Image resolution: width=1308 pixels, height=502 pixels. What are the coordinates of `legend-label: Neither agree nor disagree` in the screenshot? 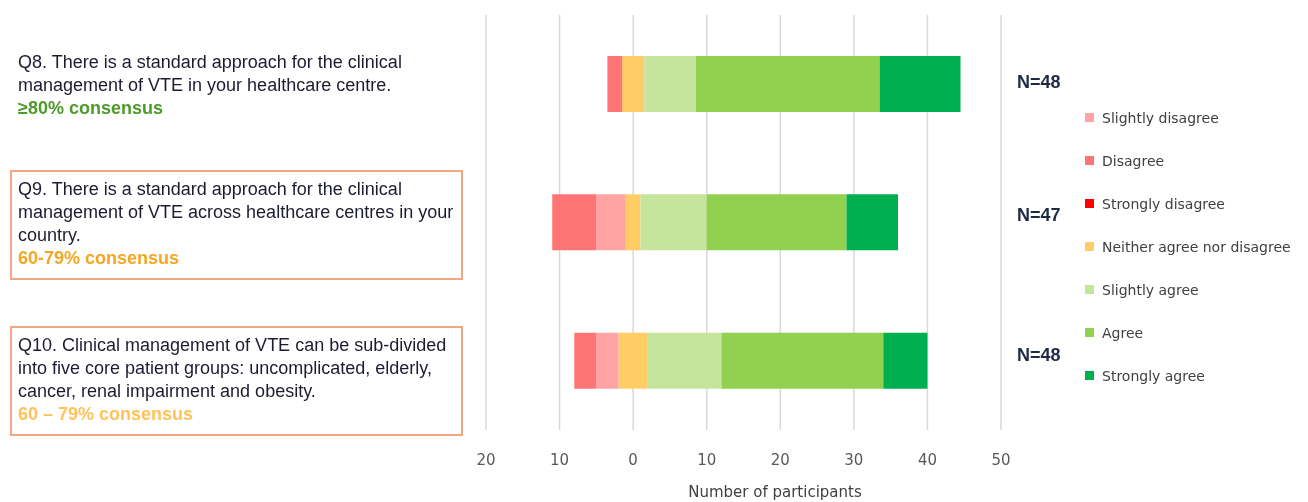 It's located at (1196, 246).